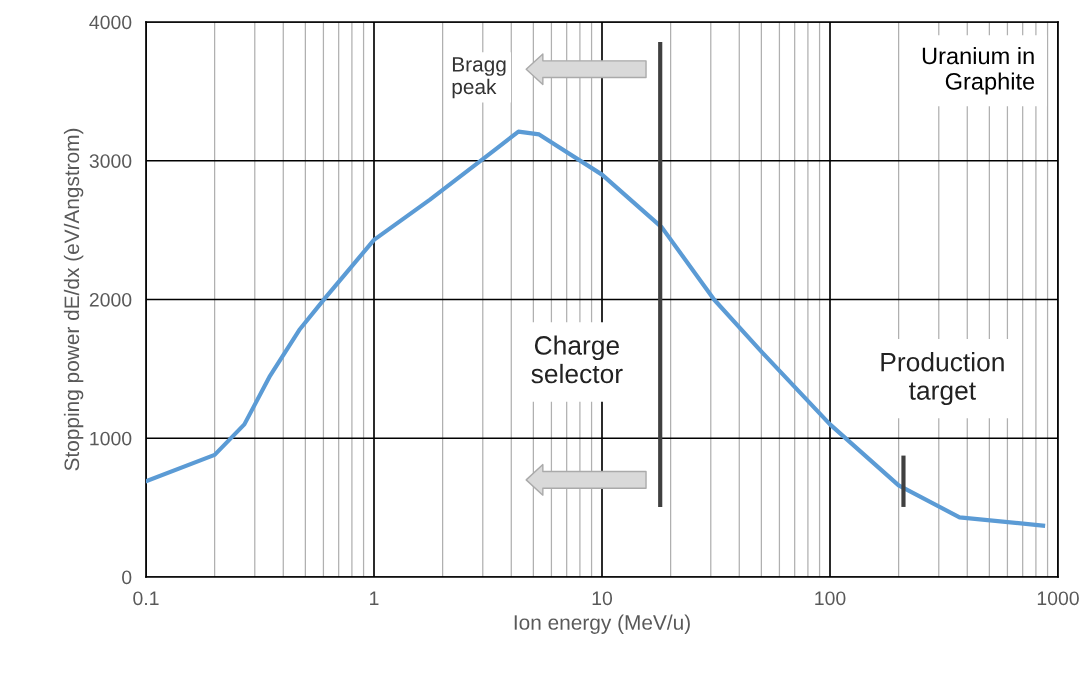  Describe the element at coordinates (479, 78) in the screenshot. I see `annotation: Bragg peak` at that location.